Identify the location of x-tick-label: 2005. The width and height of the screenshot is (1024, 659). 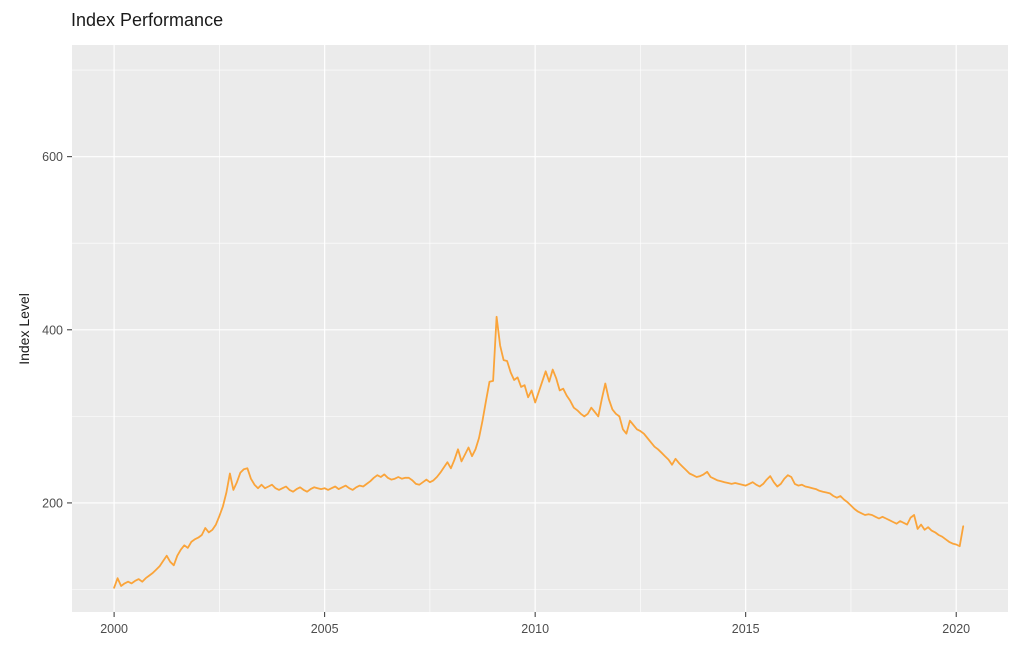
(325, 629).